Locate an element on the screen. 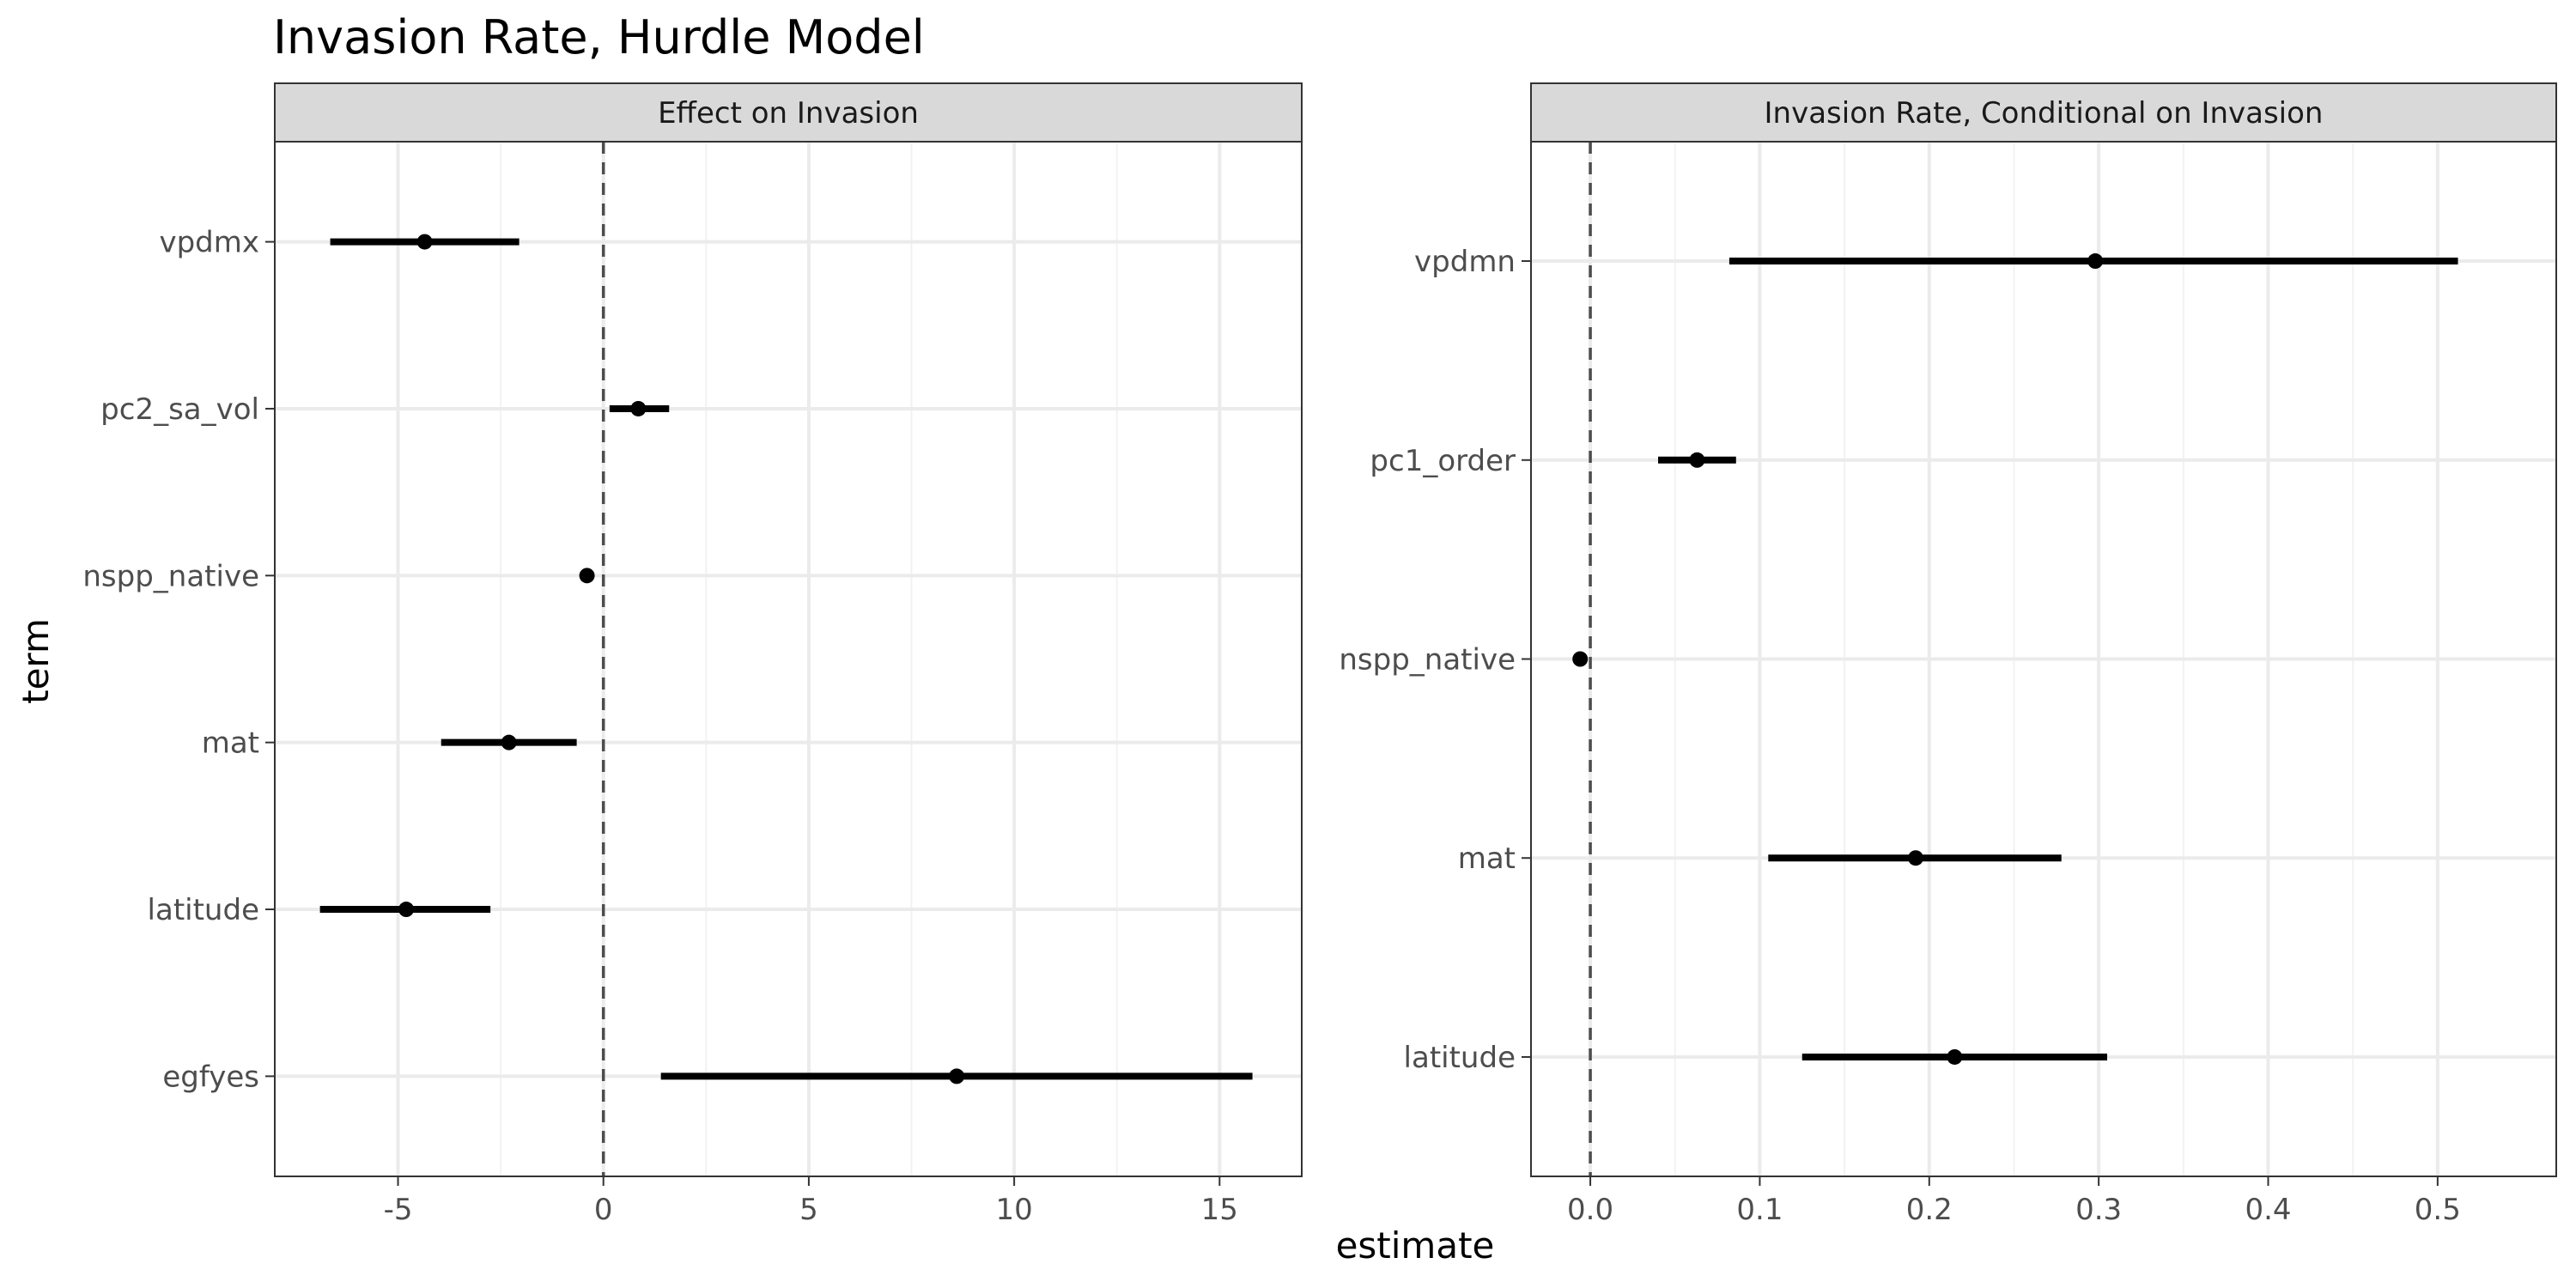 This screenshot has width=2576, height=1288. x-tick-label: 0.3 is located at coordinates (2098, 1210).